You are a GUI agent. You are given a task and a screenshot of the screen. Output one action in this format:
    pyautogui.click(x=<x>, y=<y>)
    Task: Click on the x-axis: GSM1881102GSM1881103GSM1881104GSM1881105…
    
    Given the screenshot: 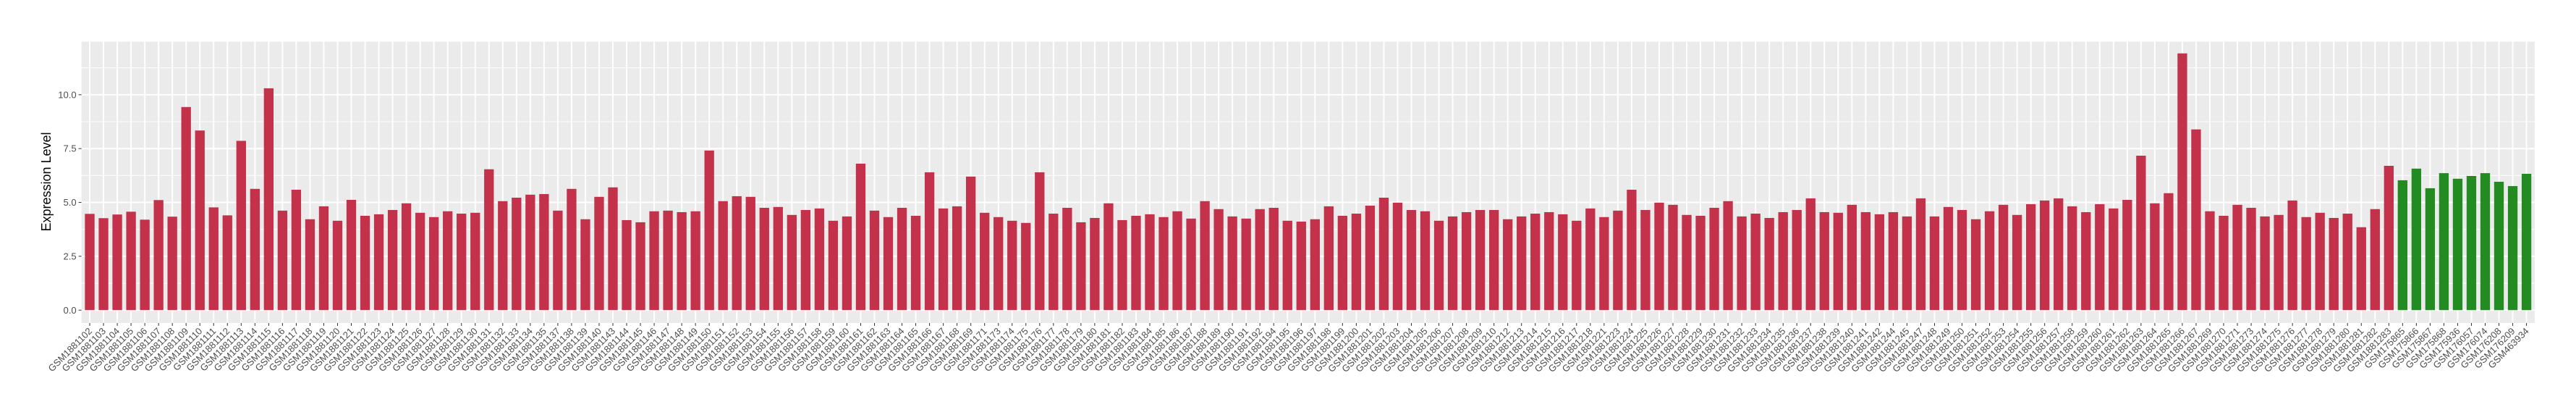 What is the action you would take?
    pyautogui.click(x=1288, y=348)
    